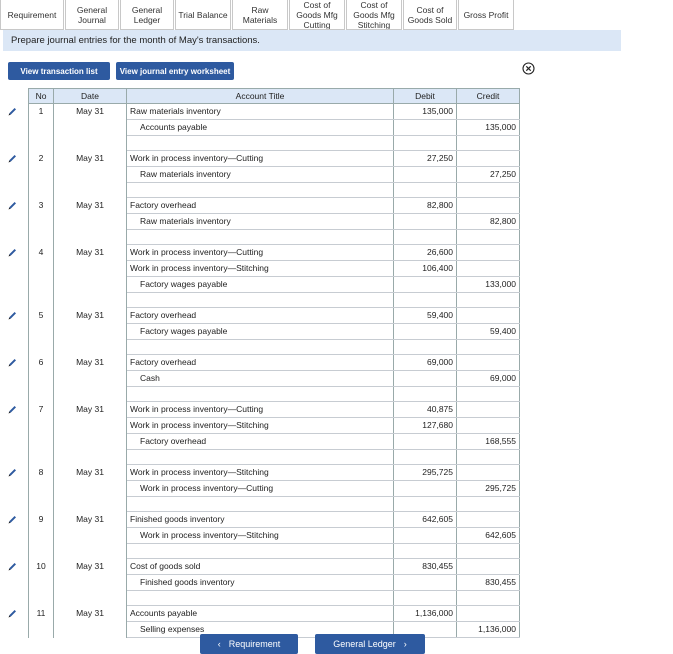  What do you see at coordinates (41, 409) in the screenshot?
I see `entry-number: 7` at bounding box center [41, 409].